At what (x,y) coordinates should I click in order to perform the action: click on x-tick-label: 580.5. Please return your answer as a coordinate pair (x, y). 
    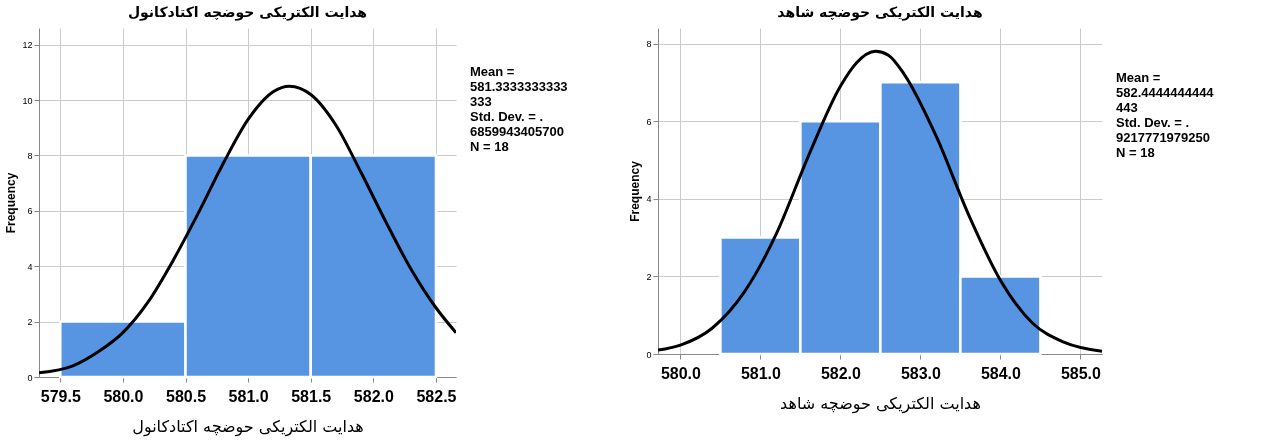
    Looking at the image, I should click on (186, 396).